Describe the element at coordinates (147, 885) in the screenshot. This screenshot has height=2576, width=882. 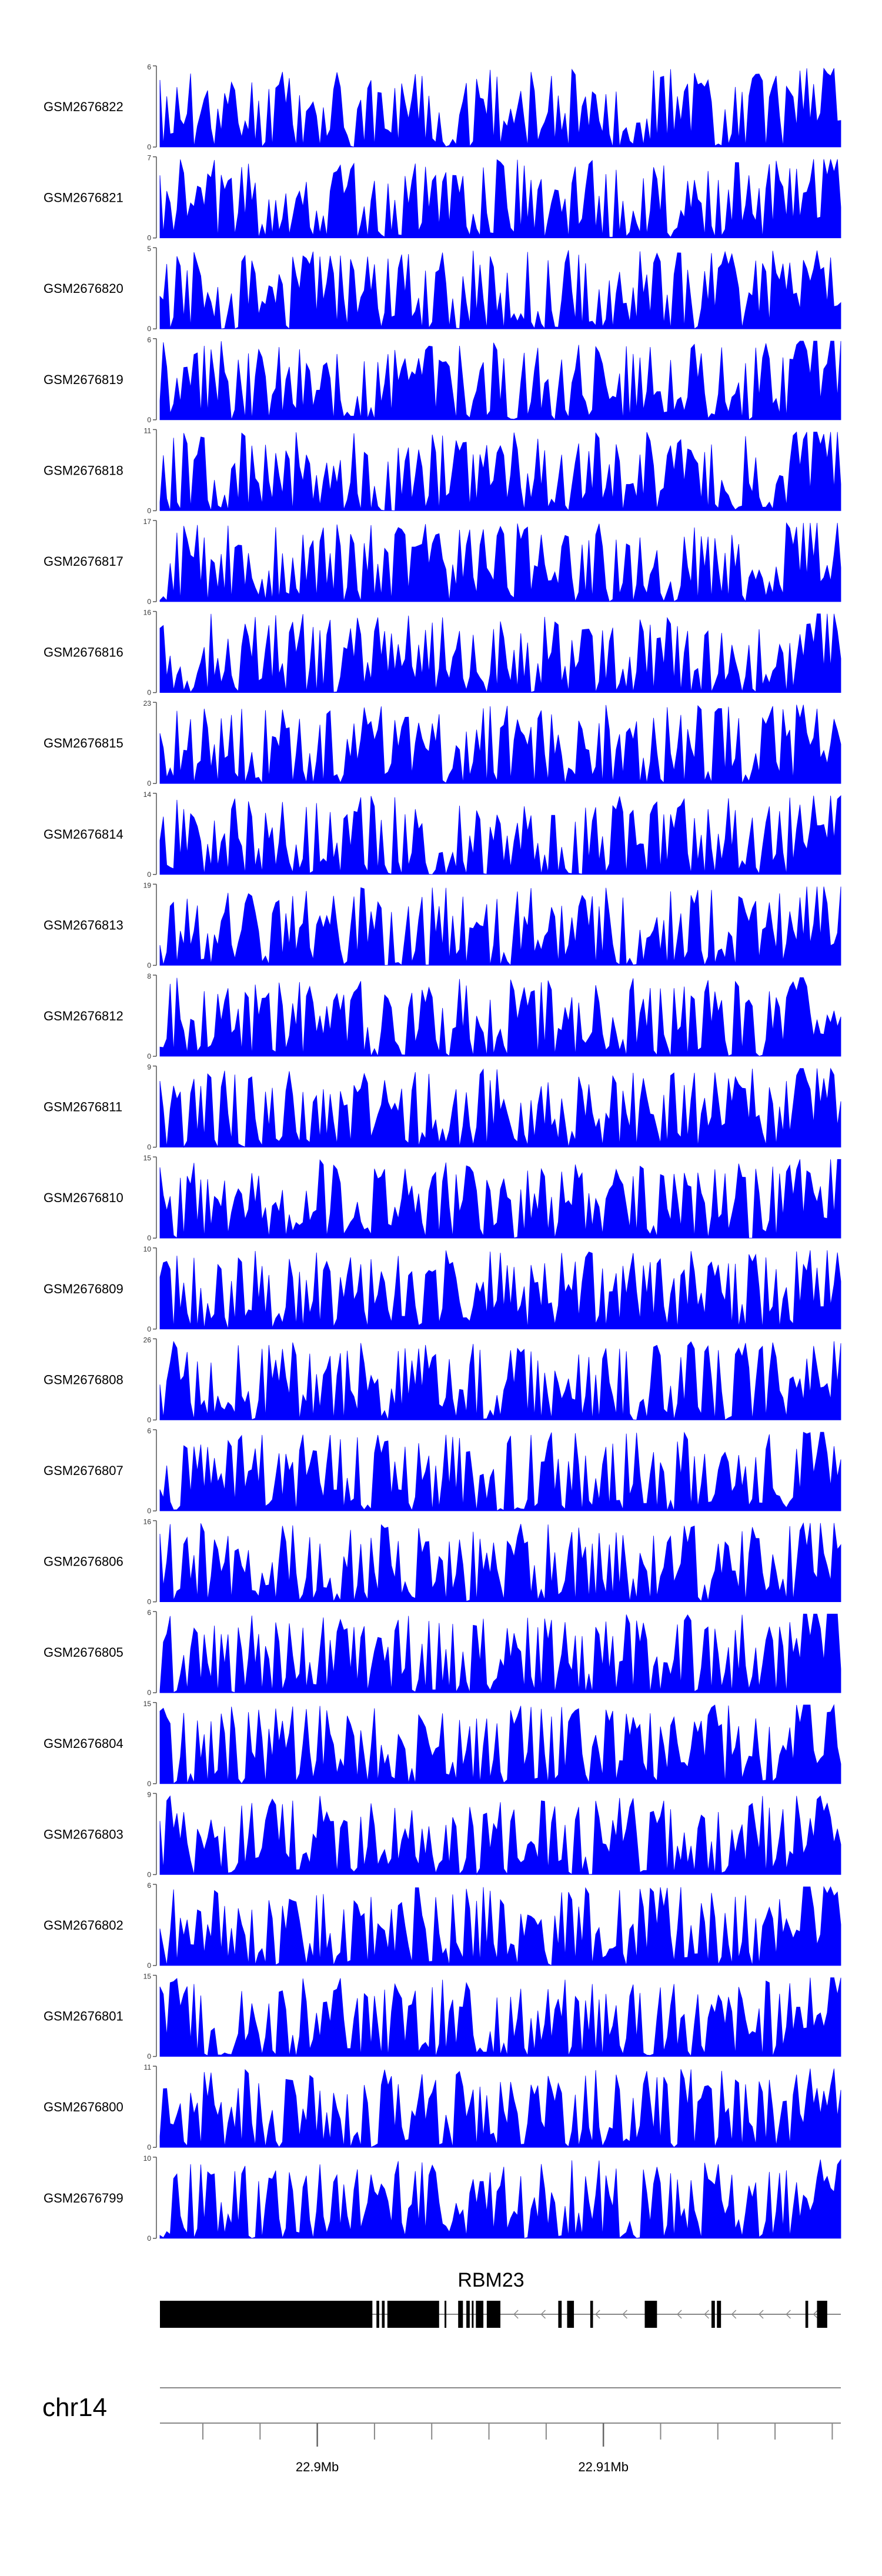
I see `y-max-label: 19` at that location.